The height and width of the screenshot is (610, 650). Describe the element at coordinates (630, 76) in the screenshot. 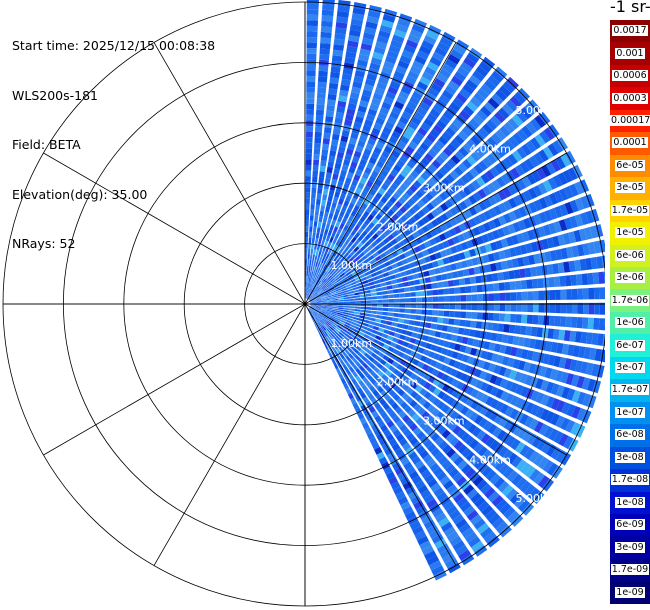

I see `colorbar-tick-label: 0.0006` at that location.